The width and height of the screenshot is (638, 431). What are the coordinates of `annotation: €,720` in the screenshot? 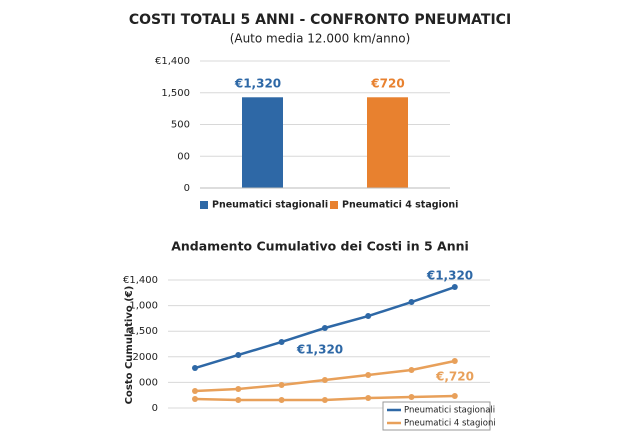 It's located at (454, 377).